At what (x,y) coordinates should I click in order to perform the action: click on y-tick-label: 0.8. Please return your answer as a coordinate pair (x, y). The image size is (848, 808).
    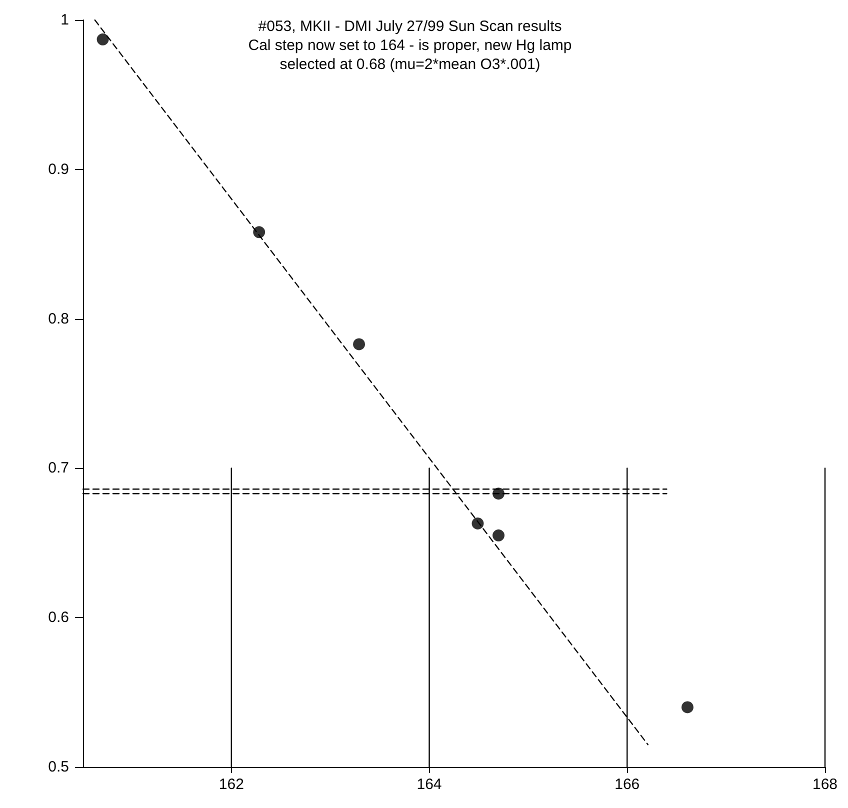
    Looking at the image, I should click on (58, 319).